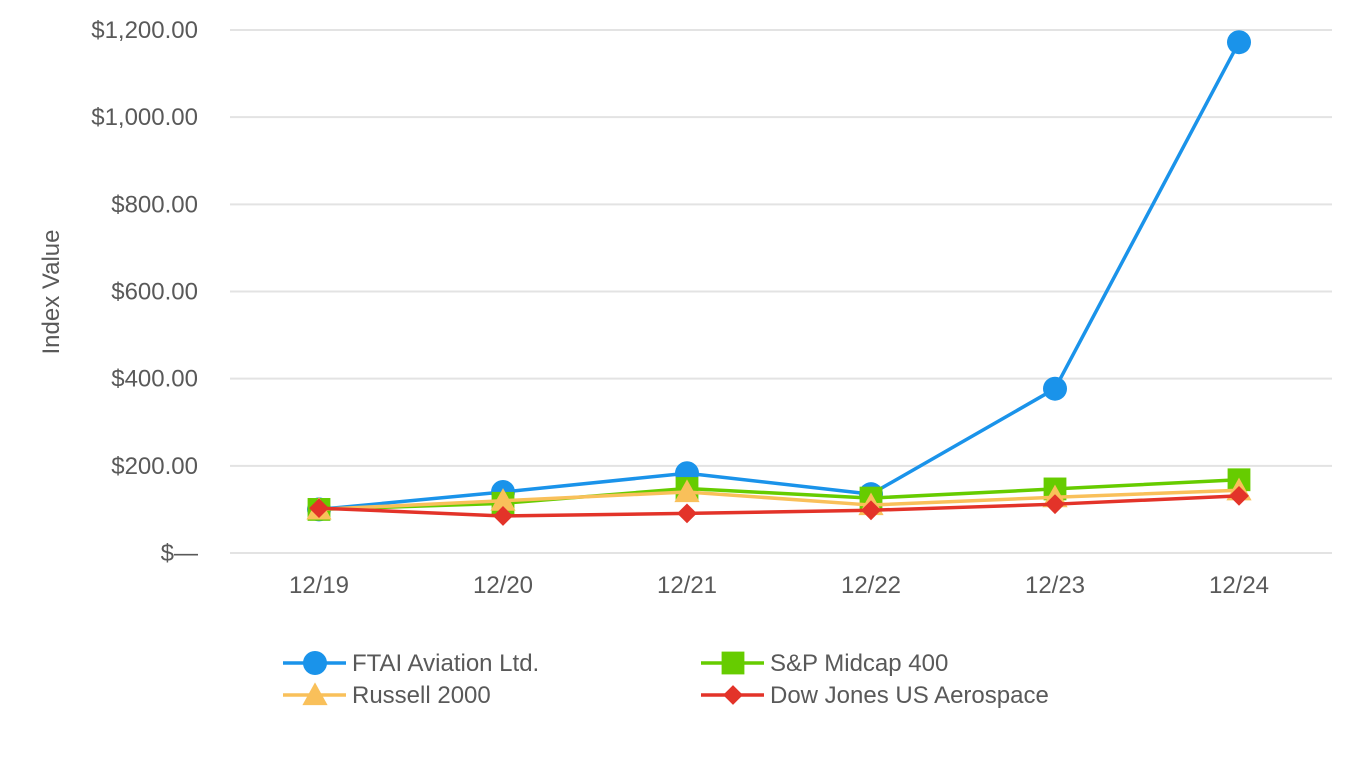 The image size is (1362, 760). I want to click on series-diamond, so click(779, 506).